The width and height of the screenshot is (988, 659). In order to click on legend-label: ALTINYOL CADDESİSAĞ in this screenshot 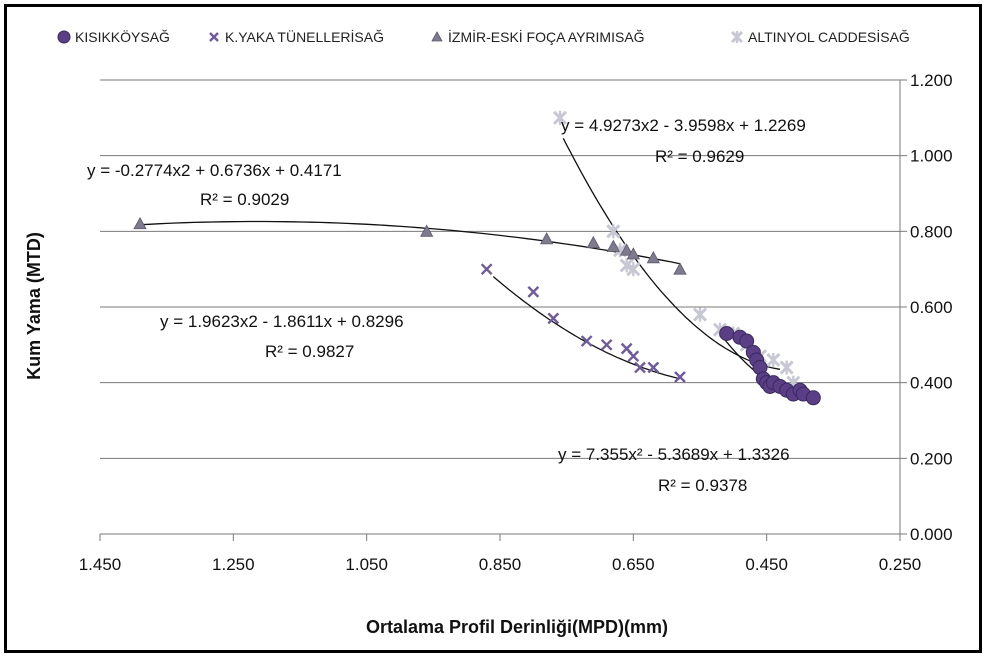, I will do `click(829, 36)`.